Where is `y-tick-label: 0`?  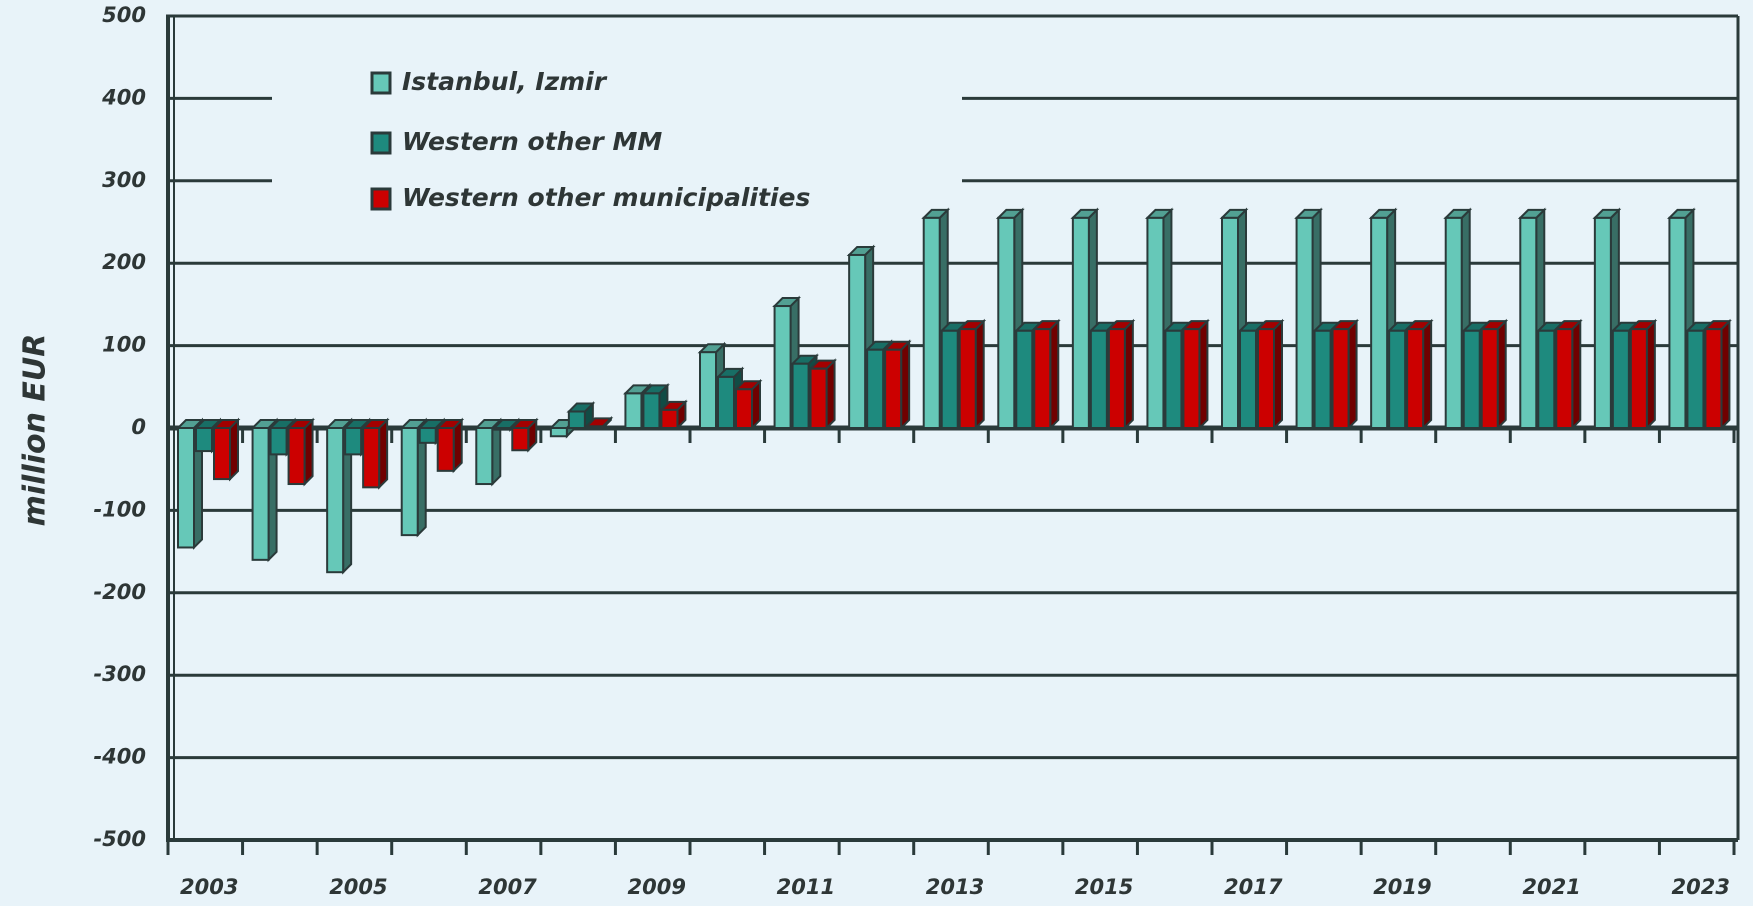 y-tick-label: 0 is located at coordinates (138, 427).